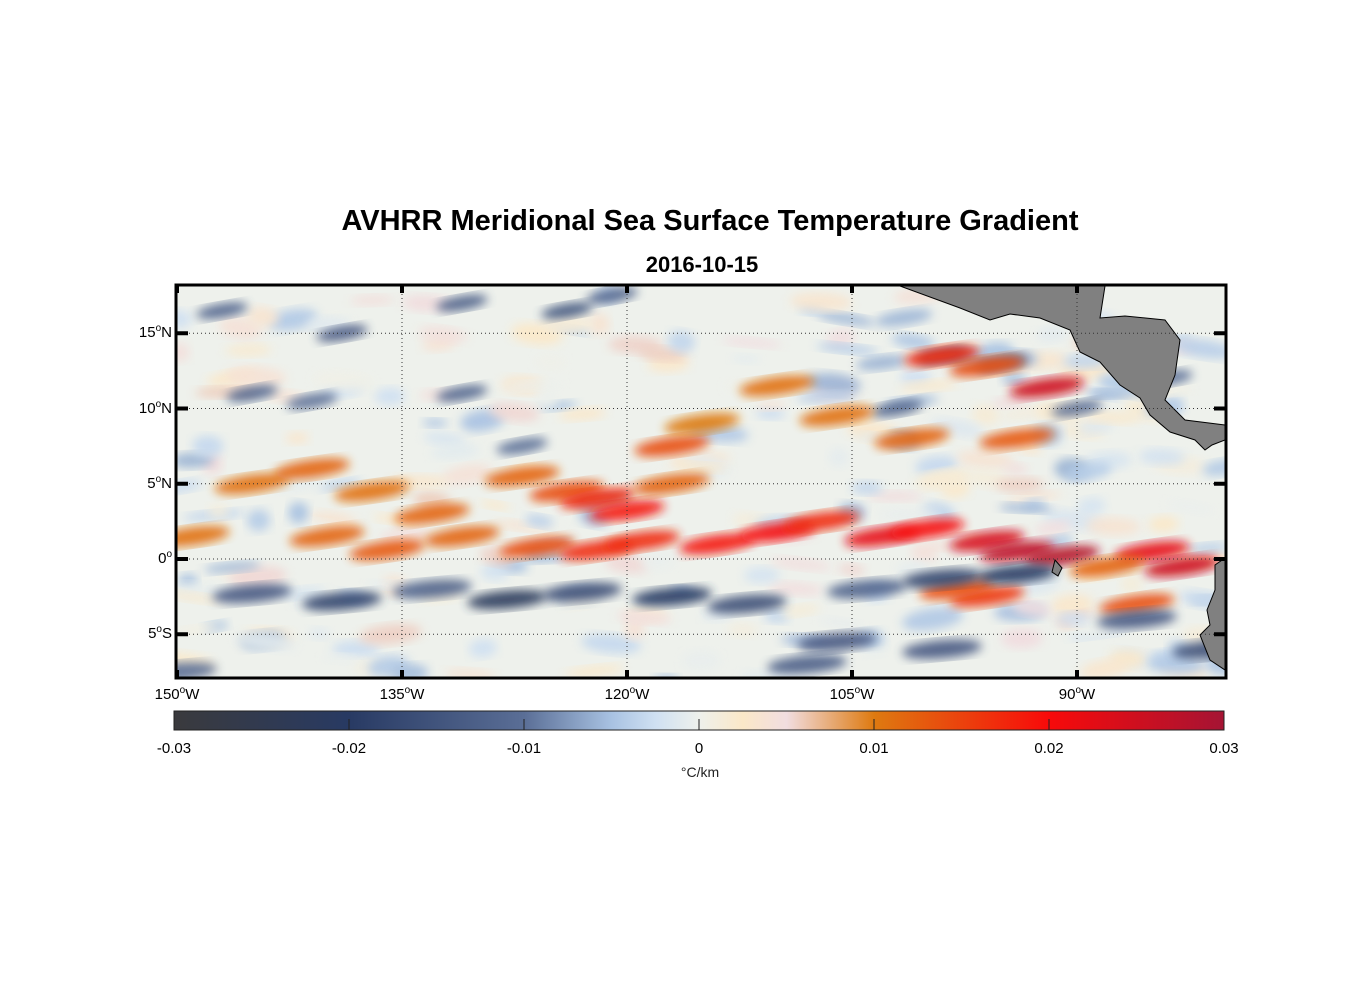 The width and height of the screenshot is (1356, 1000). What do you see at coordinates (166, 634) in the screenshot?
I see `y-tick-hemisphere: S` at bounding box center [166, 634].